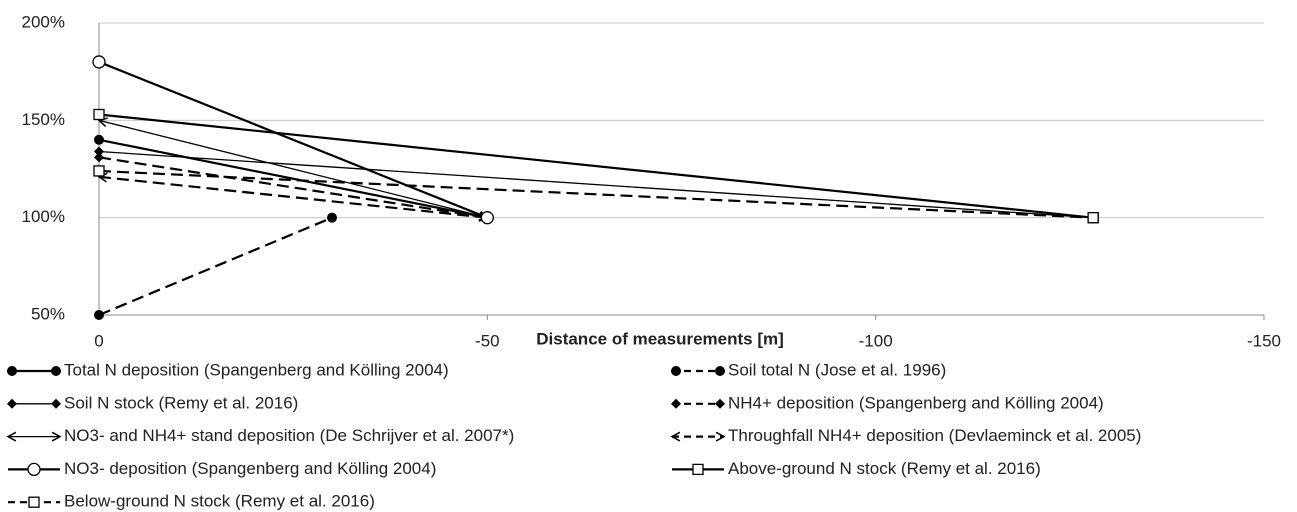 The height and width of the screenshot is (512, 1297). I want to click on legend-label: Soil total N (Jose et al. 1996), so click(837, 369).